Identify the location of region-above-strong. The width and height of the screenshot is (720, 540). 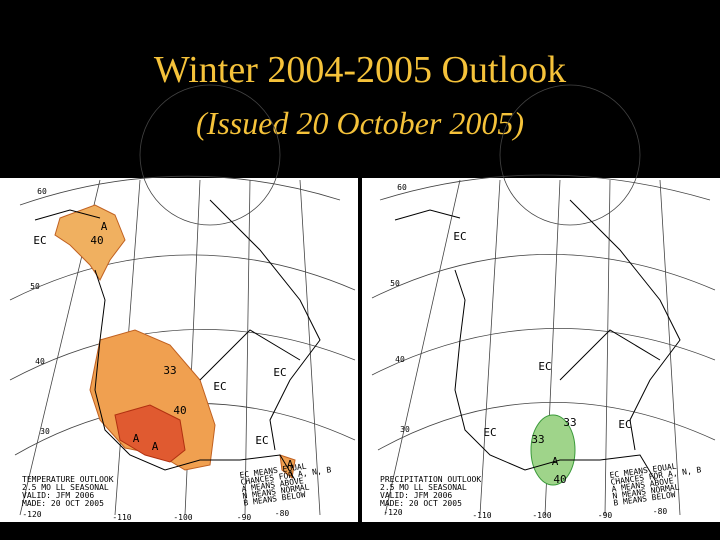
(150, 433).